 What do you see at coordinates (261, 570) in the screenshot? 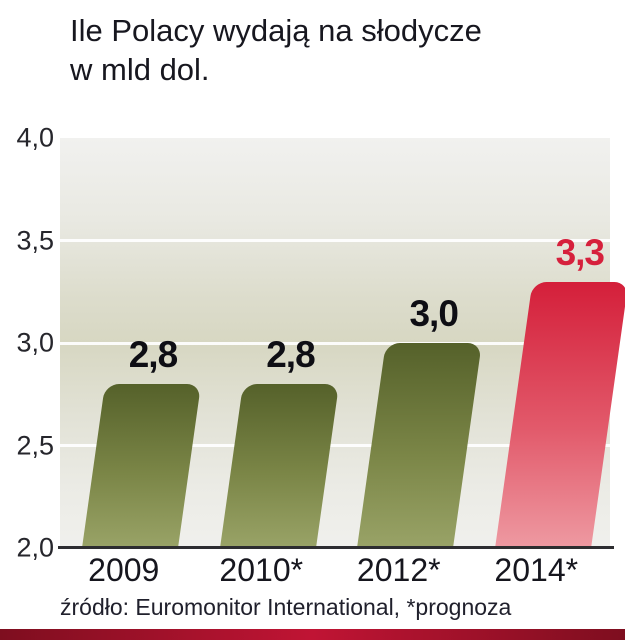
I see `x-tick-label: 2010*` at bounding box center [261, 570].